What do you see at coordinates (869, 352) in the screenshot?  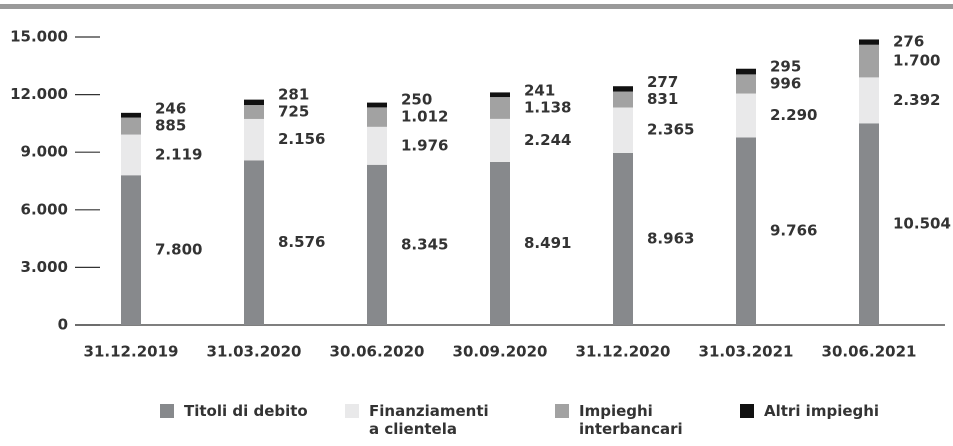 I see `x-tick-label: 30.06.2021` at bounding box center [869, 352].